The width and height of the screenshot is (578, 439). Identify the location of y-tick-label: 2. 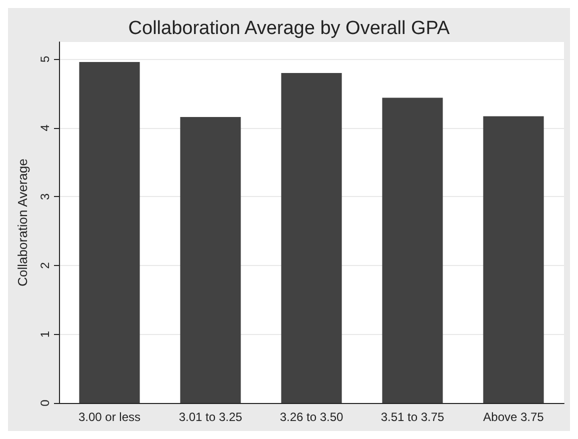
(45, 265).